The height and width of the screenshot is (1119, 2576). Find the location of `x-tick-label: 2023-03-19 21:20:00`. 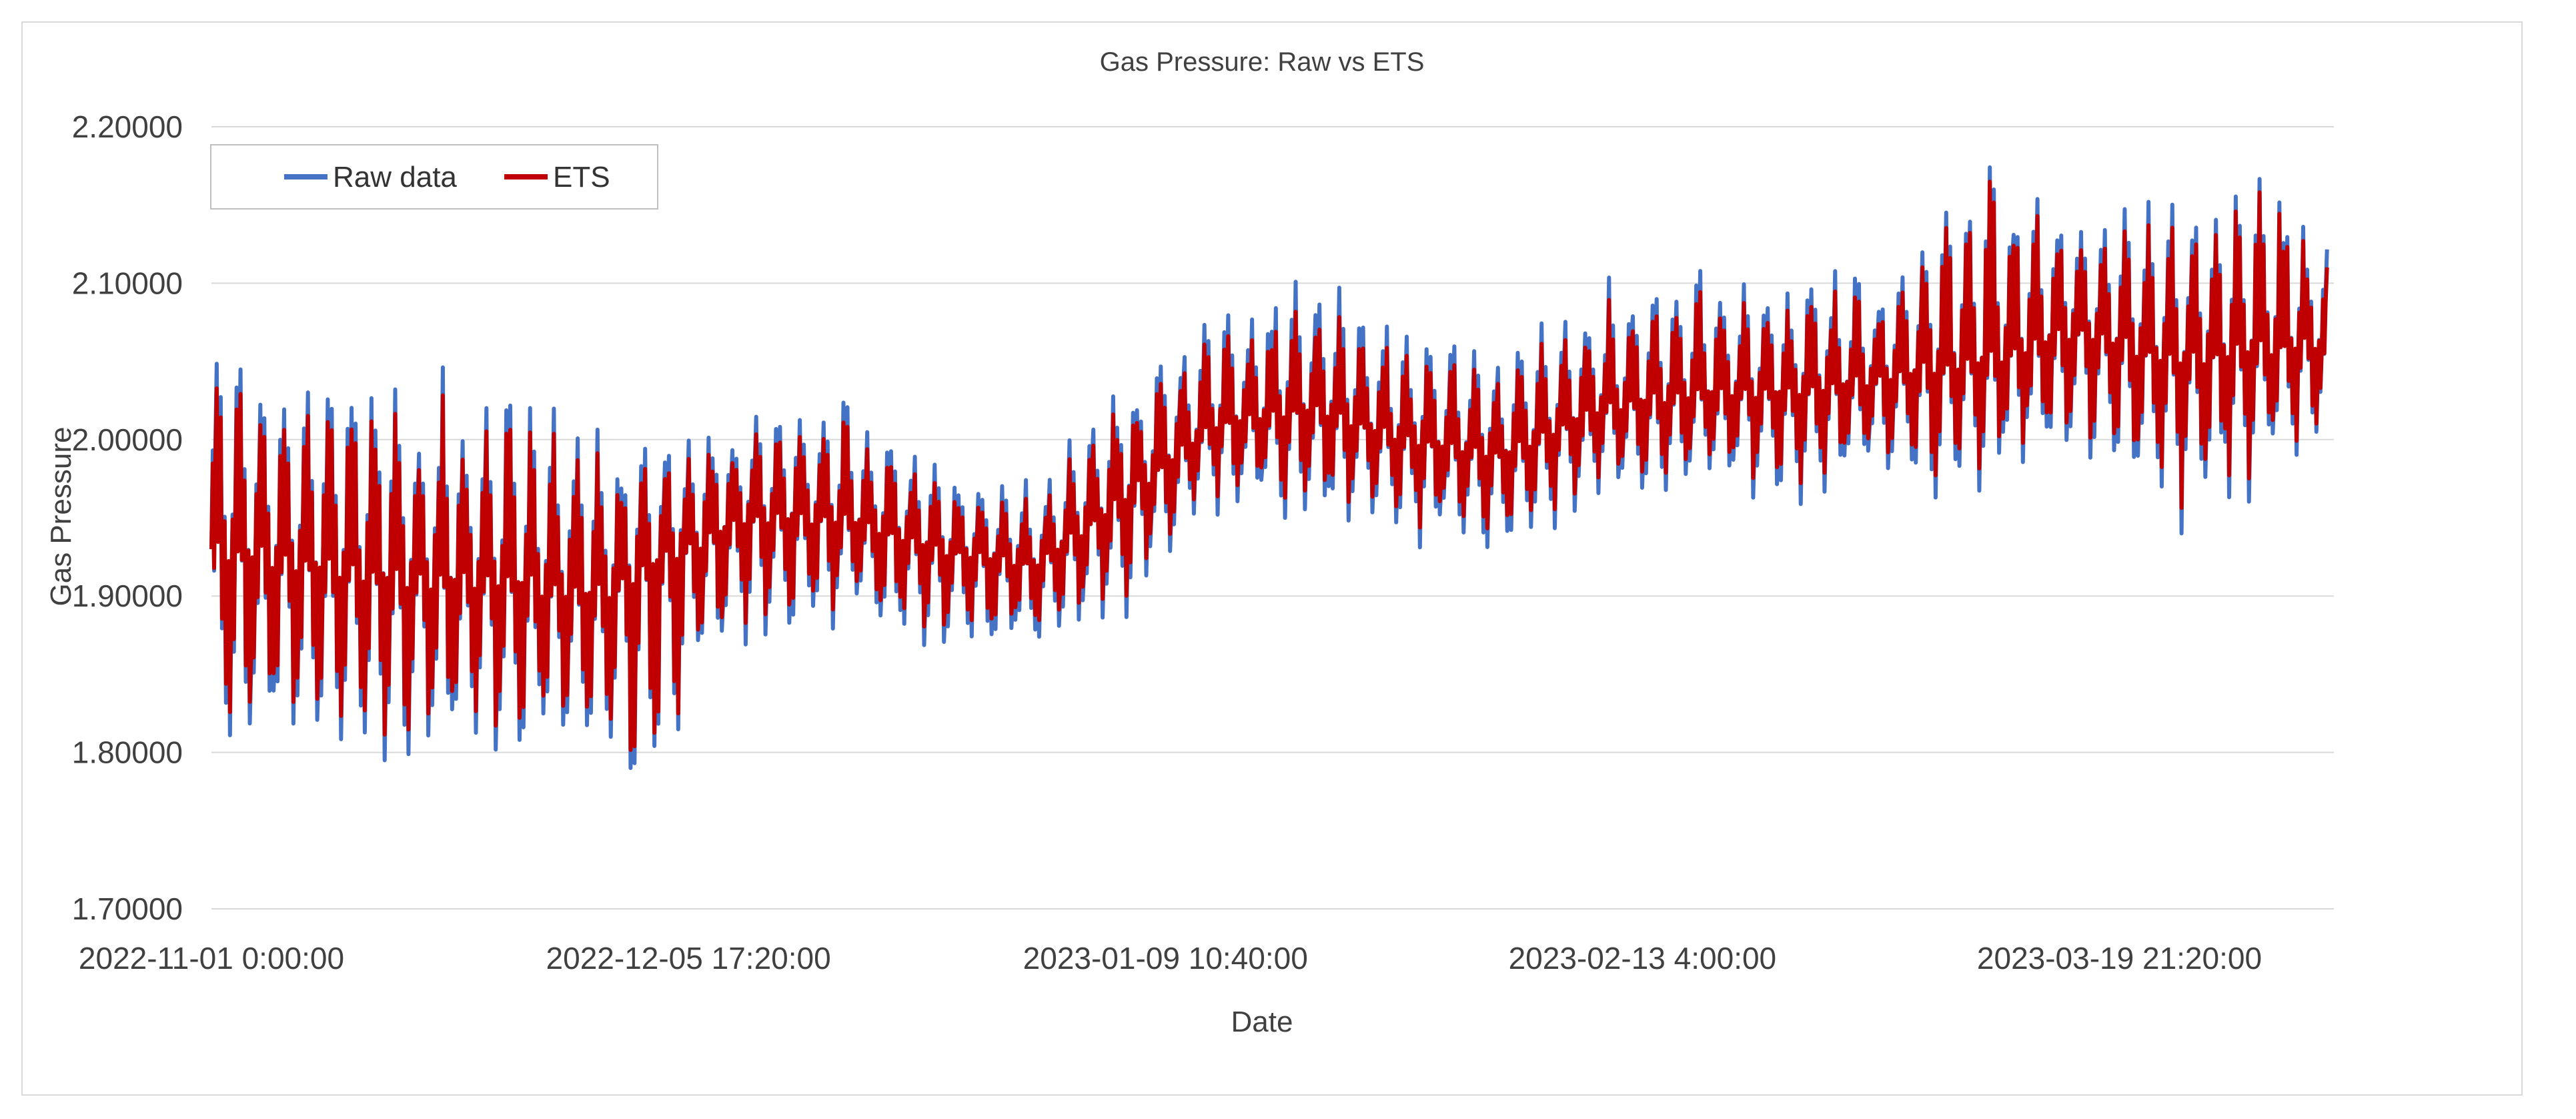

x-tick-label: 2023-03-19 21:20:00 is located at coordinates (2119, 959).